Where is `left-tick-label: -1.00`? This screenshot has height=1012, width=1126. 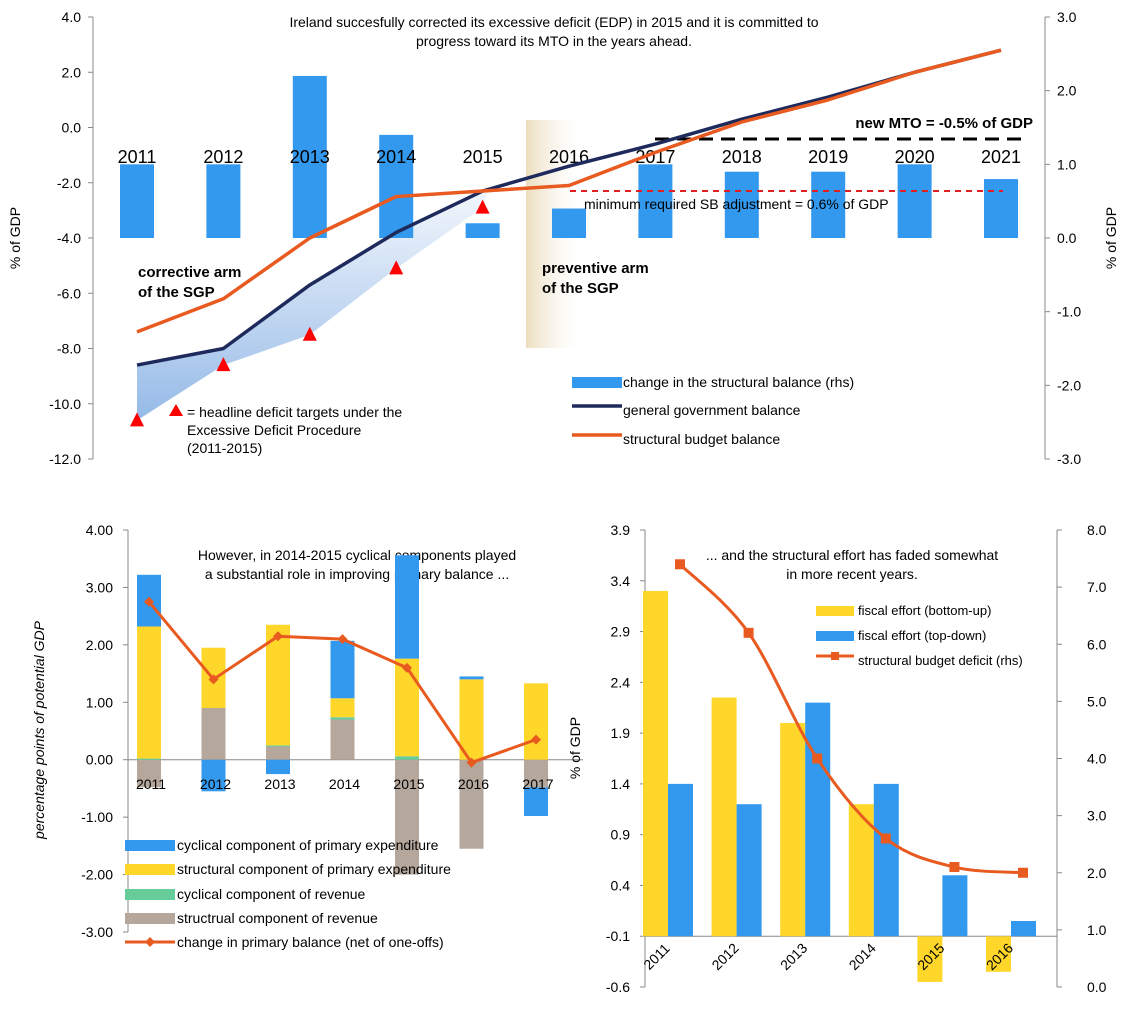
left-tick-label: -1.00 is located at coordinates (97, 817).